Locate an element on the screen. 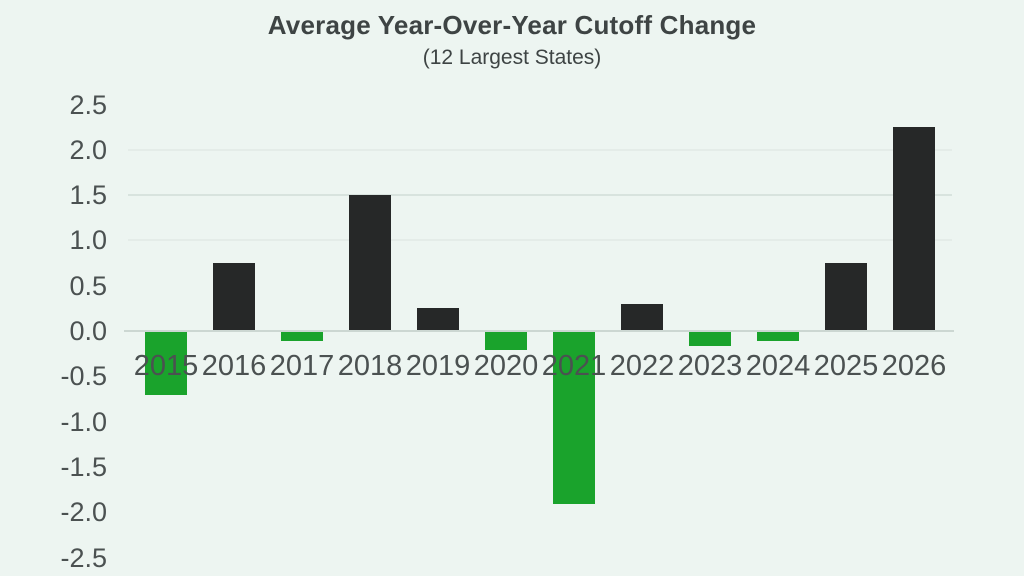  x-tick-label-2020: 2020 is located at coordinates (506, 366).